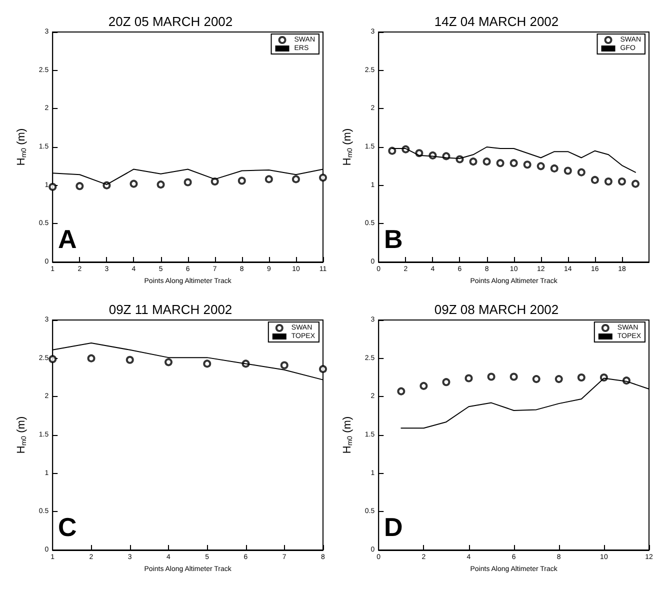  What do you see at coordinates (496, 309) in the screenshot?
I see `chart-title: 09Z 08 MARCH 2002` at bounding box center [496, 309].